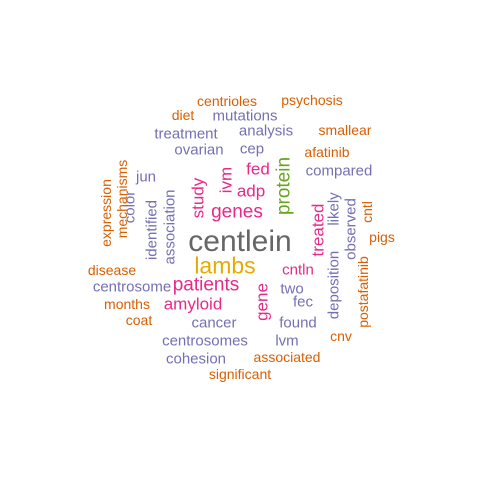 The width and height of the screenshot is (480, 480). What do you see at coordinates (262, 302) in the screenshot?
I see `word-gene: gene` at bounding box center [262, 302].